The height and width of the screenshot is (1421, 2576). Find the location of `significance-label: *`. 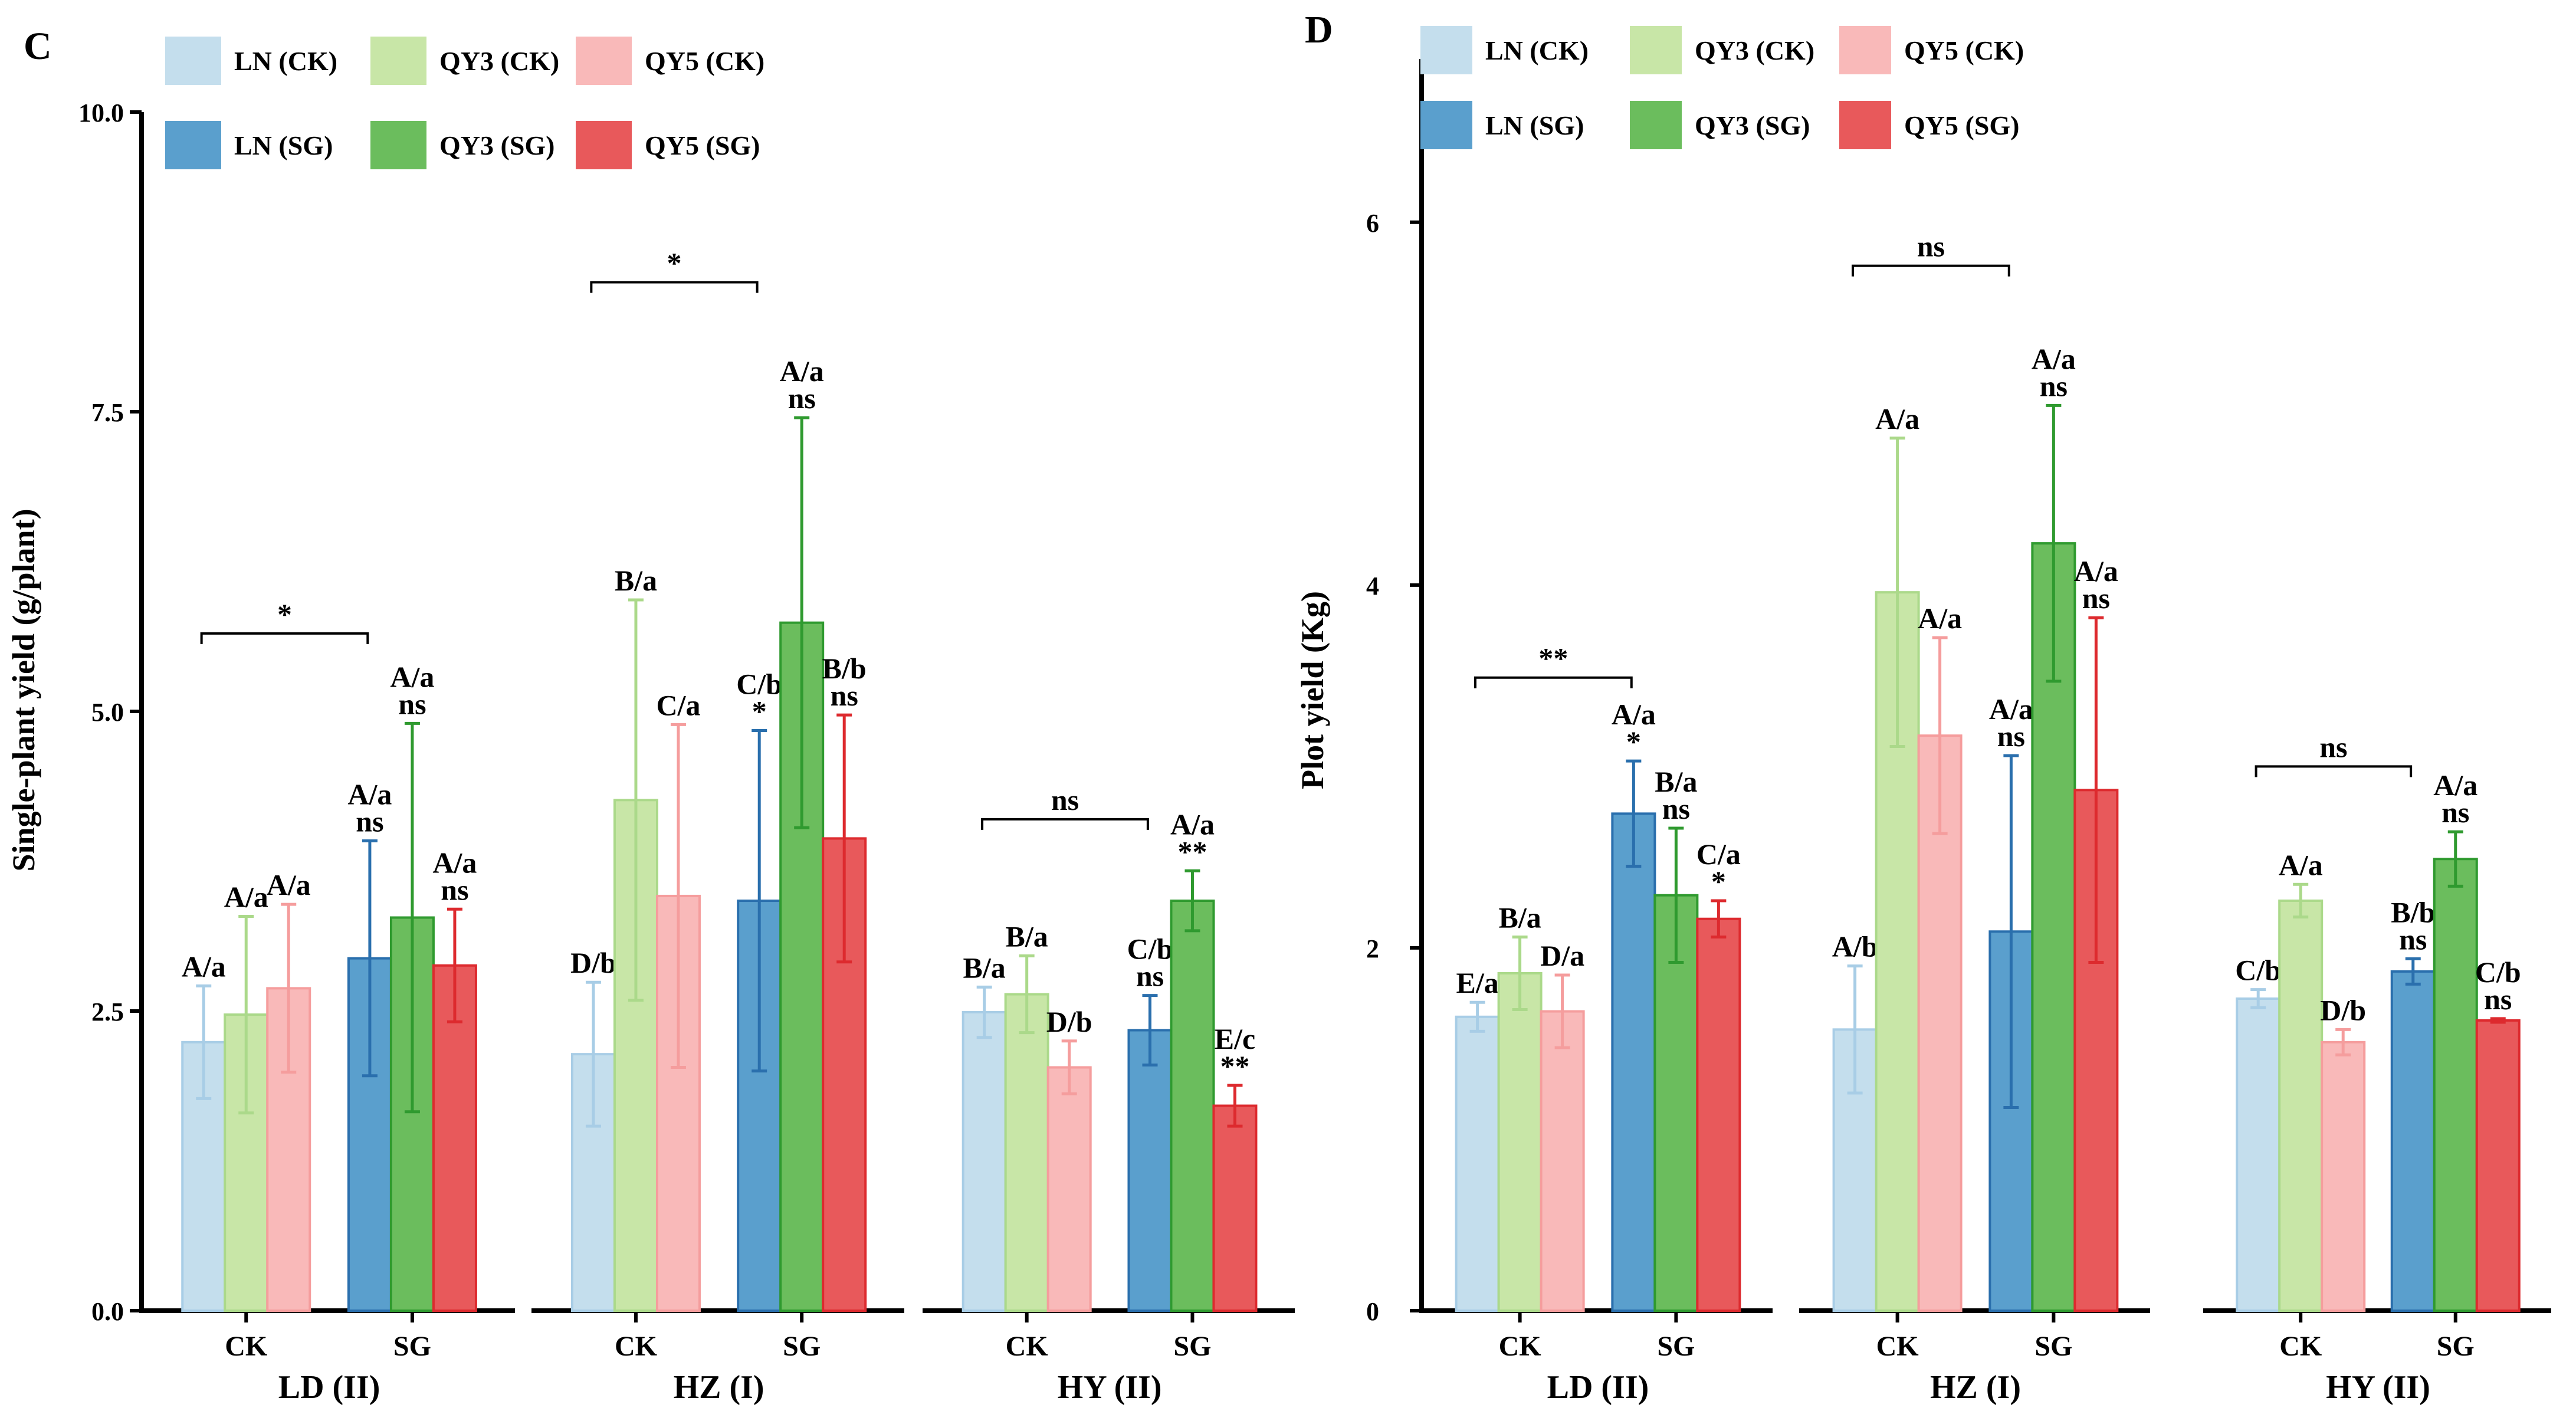

significance-label: * is located at coordinates (1718, 881).